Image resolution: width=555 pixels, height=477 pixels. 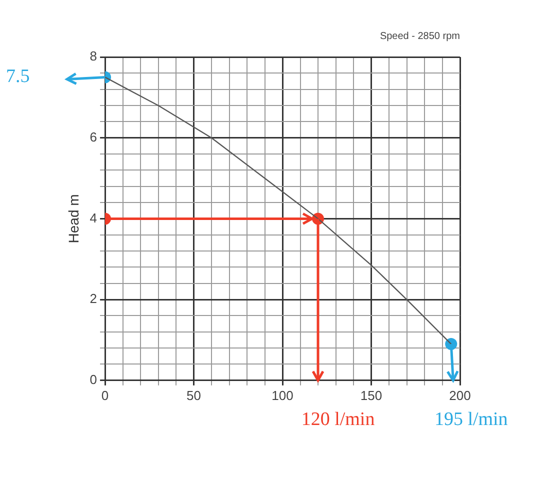 What do you see at coordinates (73, 219) in the screenshot?
I see `y-axis-title: Head m` at bounding box center [73, 219].